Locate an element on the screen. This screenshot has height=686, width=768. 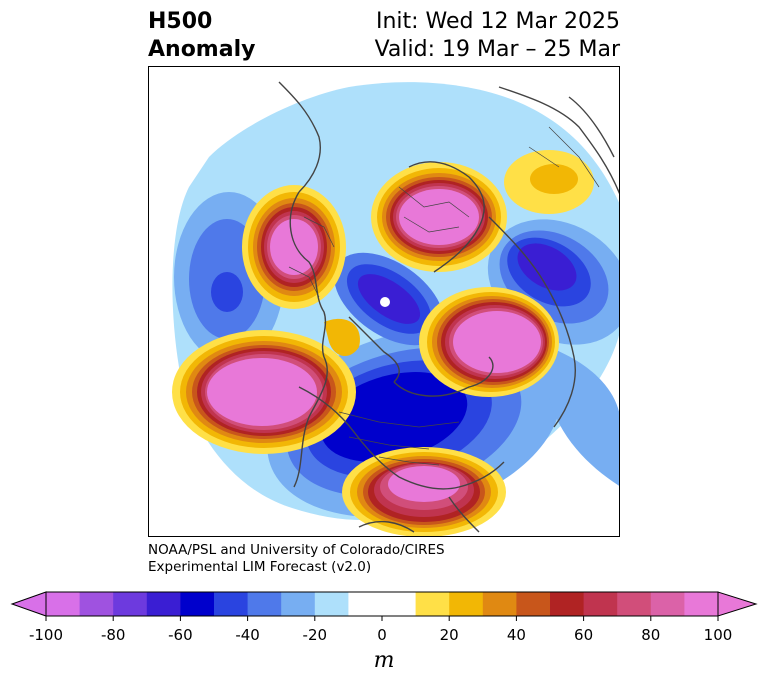
colorbar-tick-label: -60 is located at coordinates (180, 635).